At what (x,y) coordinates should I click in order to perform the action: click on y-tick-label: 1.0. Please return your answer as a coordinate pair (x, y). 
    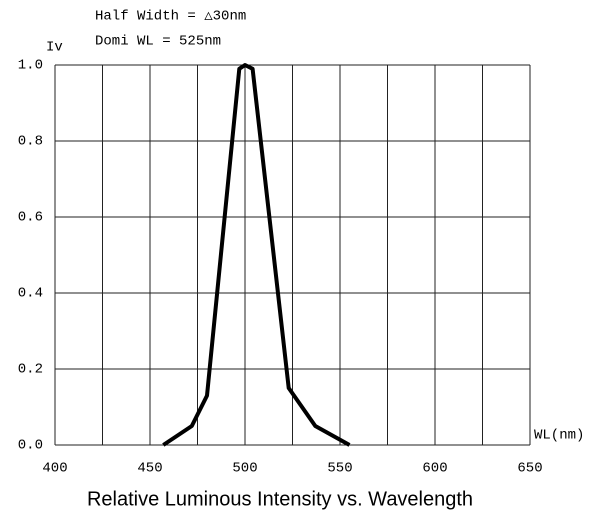
    Looking at the image, I should click on (30, 66).